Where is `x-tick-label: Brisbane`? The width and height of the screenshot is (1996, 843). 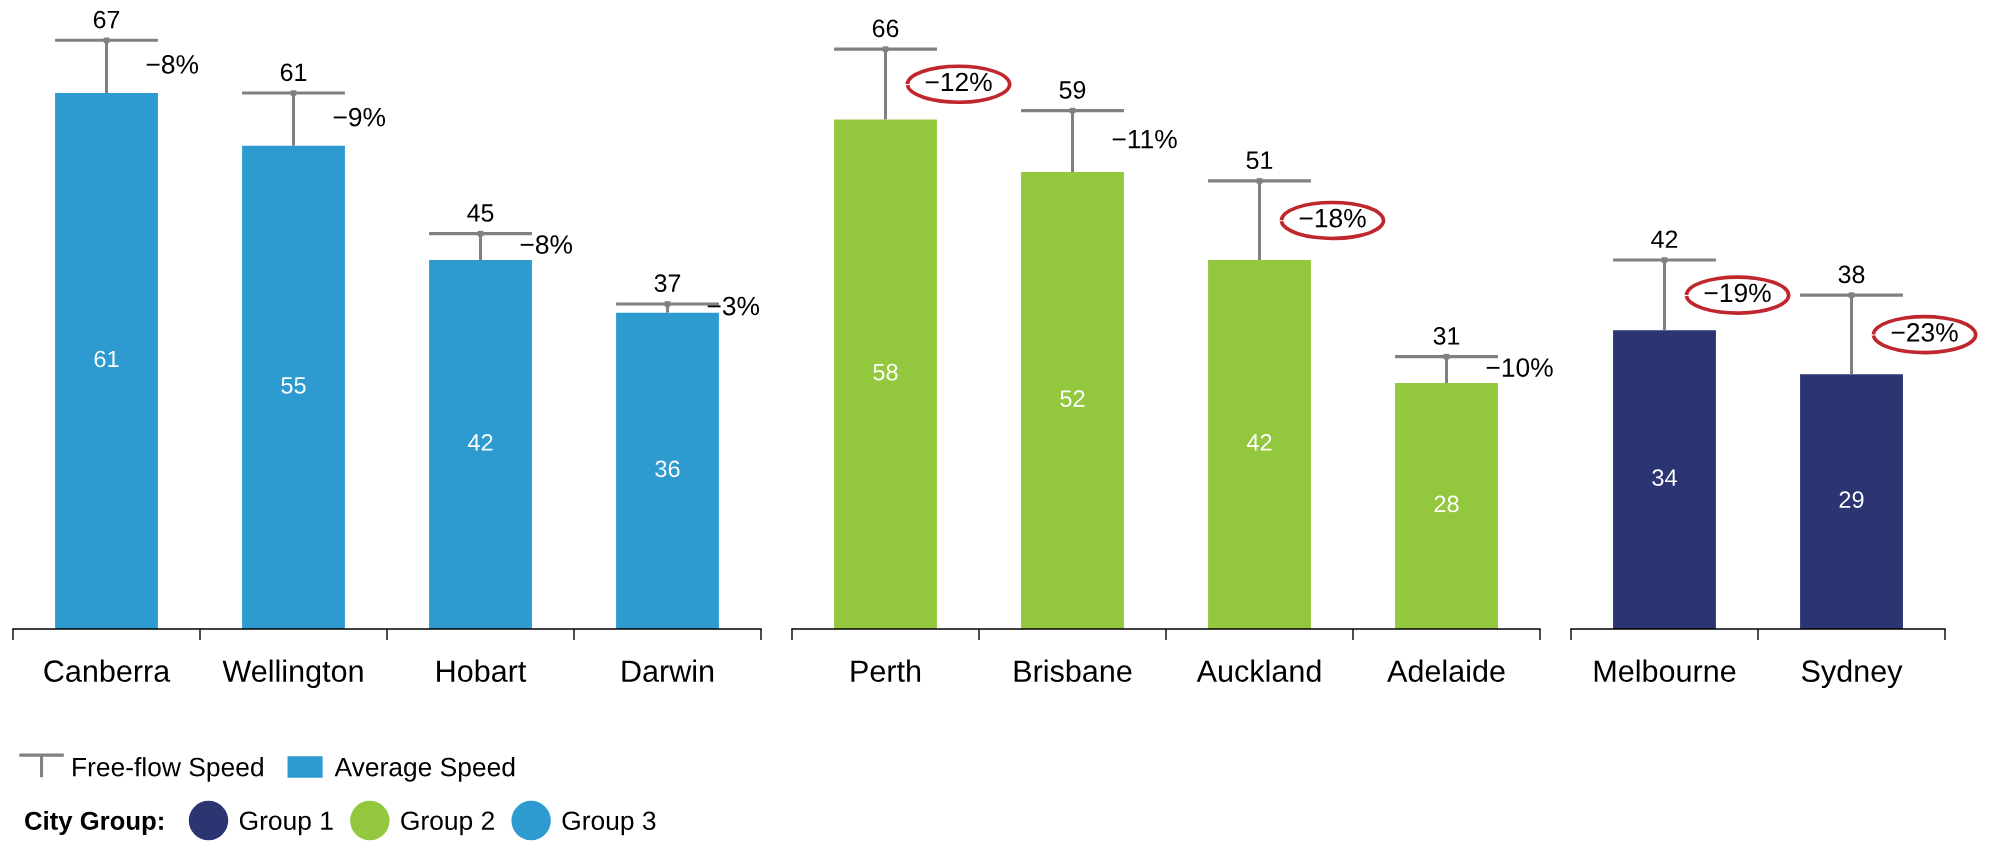 x-tick-label: Brisbane is located at coordinates (1073, 670).